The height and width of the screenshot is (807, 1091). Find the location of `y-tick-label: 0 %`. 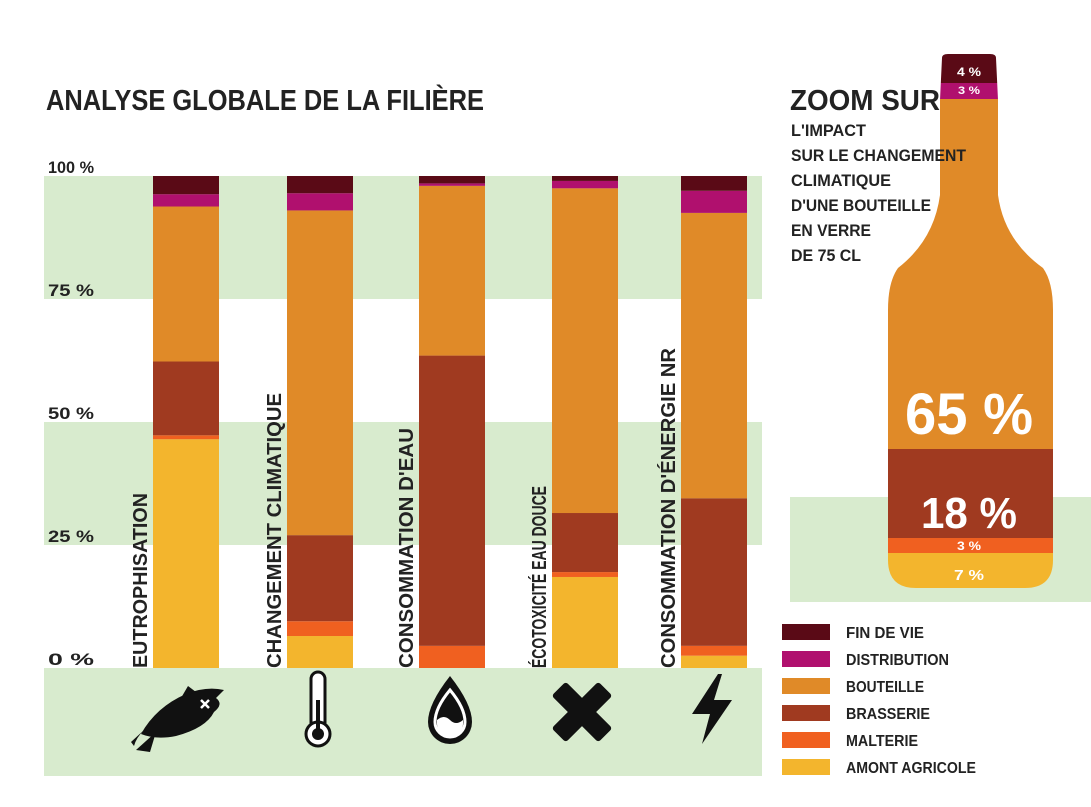

y-tick-label: 0 % is located at coordinates (71, 659).